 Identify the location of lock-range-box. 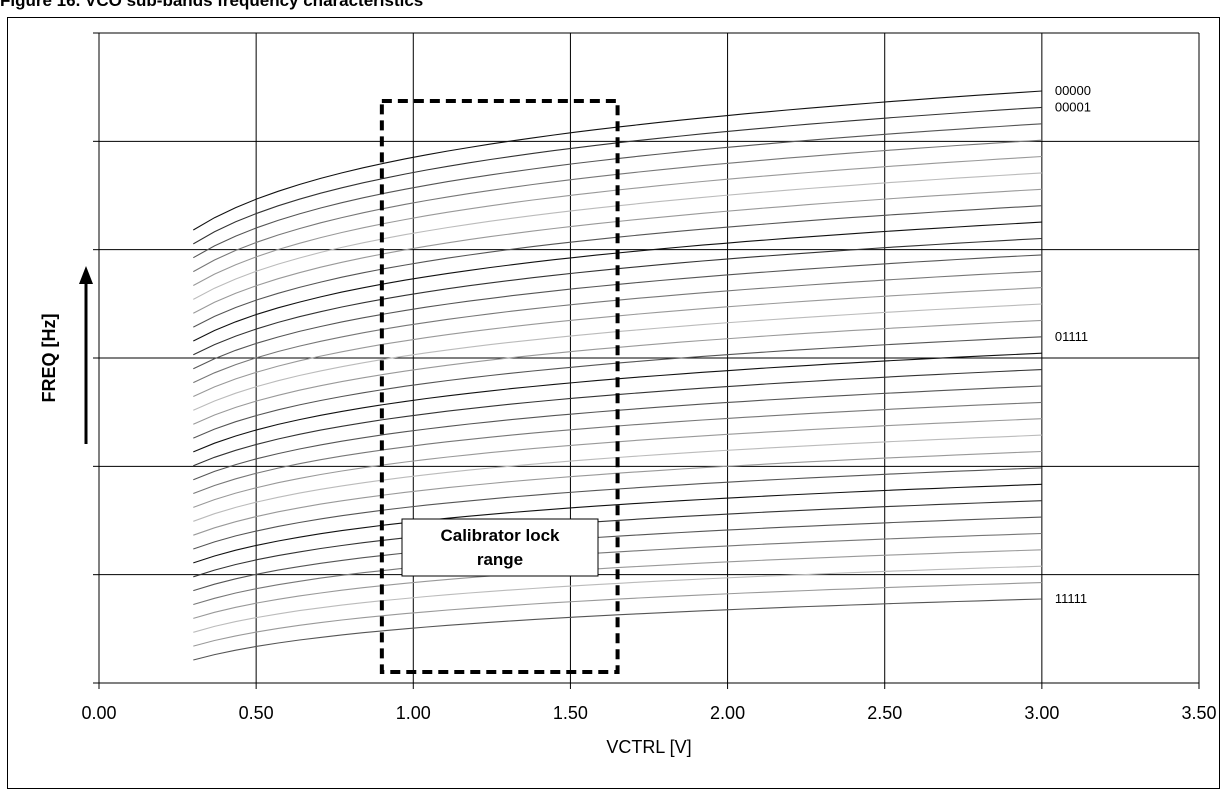
(499, 386).